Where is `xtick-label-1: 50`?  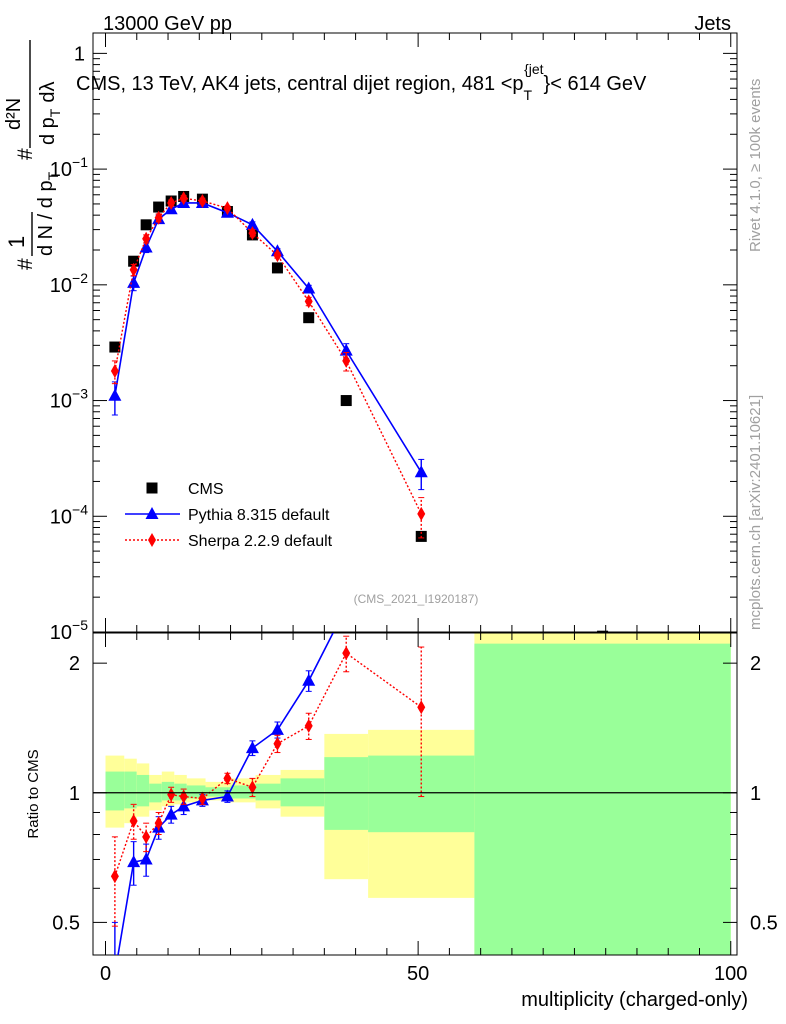
xtick-label-1: 50 is located at coordinates (418, 974).